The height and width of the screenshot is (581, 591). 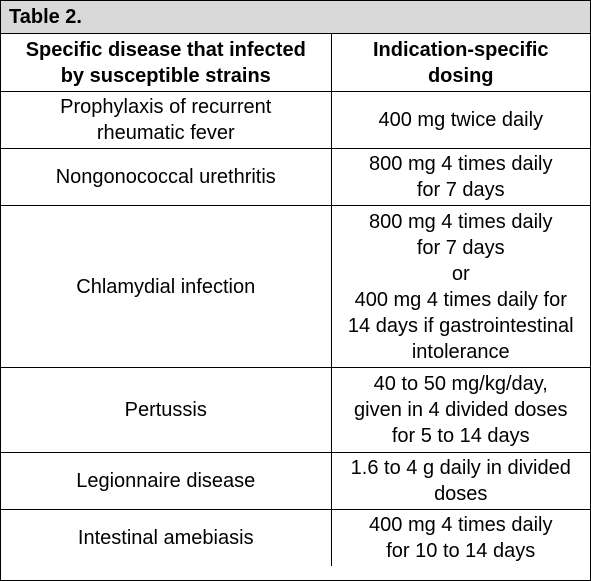 What do you see at coordinates (460, 49) in the screenshot?
I see `header-dosing-line-1: Indication-specific` at bounding box center [460, 49].